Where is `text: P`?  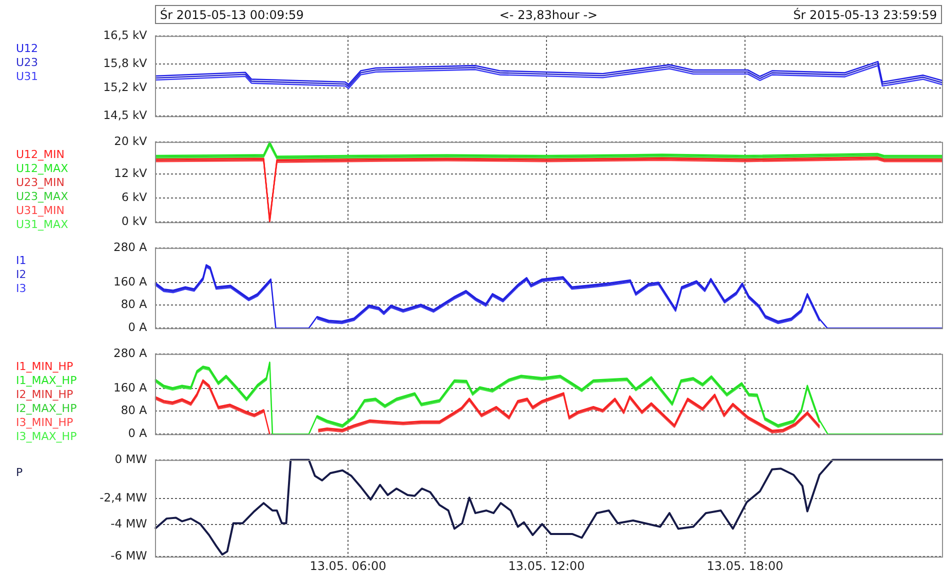
text: P is located at coordinates (19, 473).